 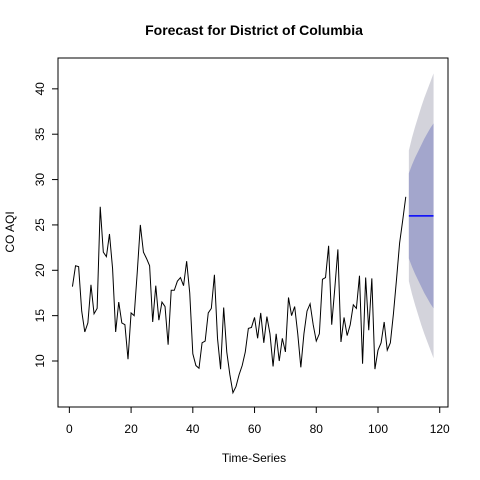 What do you see at coordinates (40, 316) in the screenshot?
I see `y-tick-label: 15` at bounding box center [40, 316].